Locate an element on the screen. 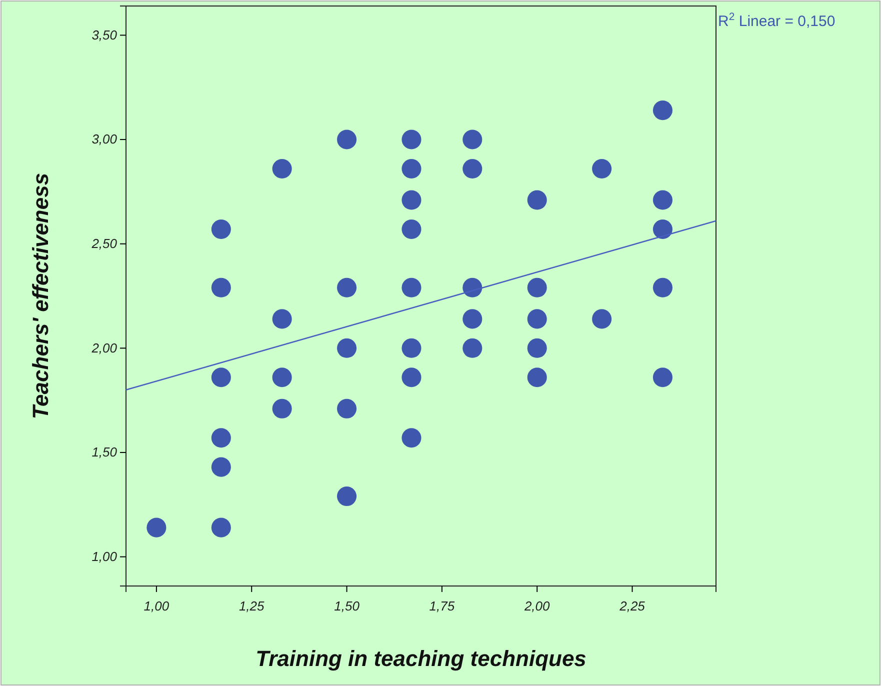 The image size is (881, 686). y-tick-label: 3,50 is located at coordinates (105, 34).